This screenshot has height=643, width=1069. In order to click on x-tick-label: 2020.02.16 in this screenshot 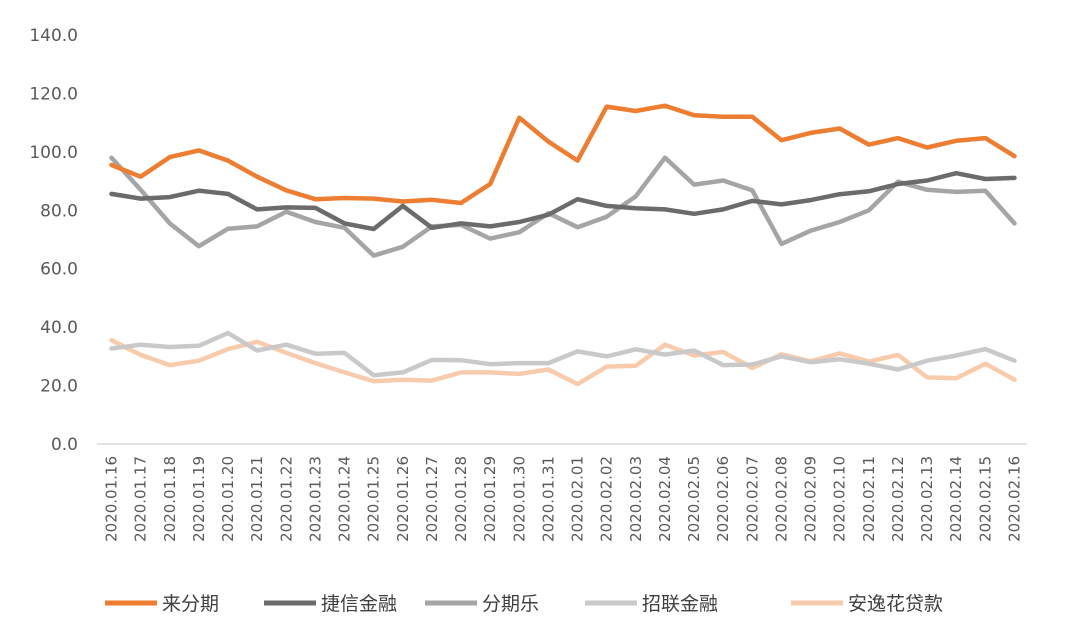, I will do `click(1015, 499)`.